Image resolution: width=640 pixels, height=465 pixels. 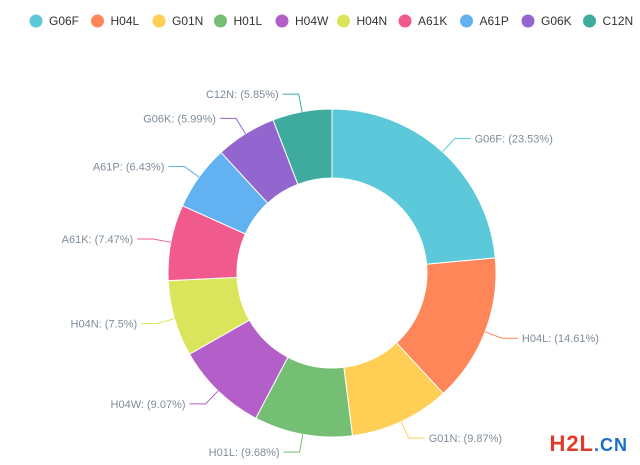 What do you see at coordinates (148, 405) in the screenshot?
I see `slice-label-h04w: H04W: (9.07%)` at bounding box center [148, 405].